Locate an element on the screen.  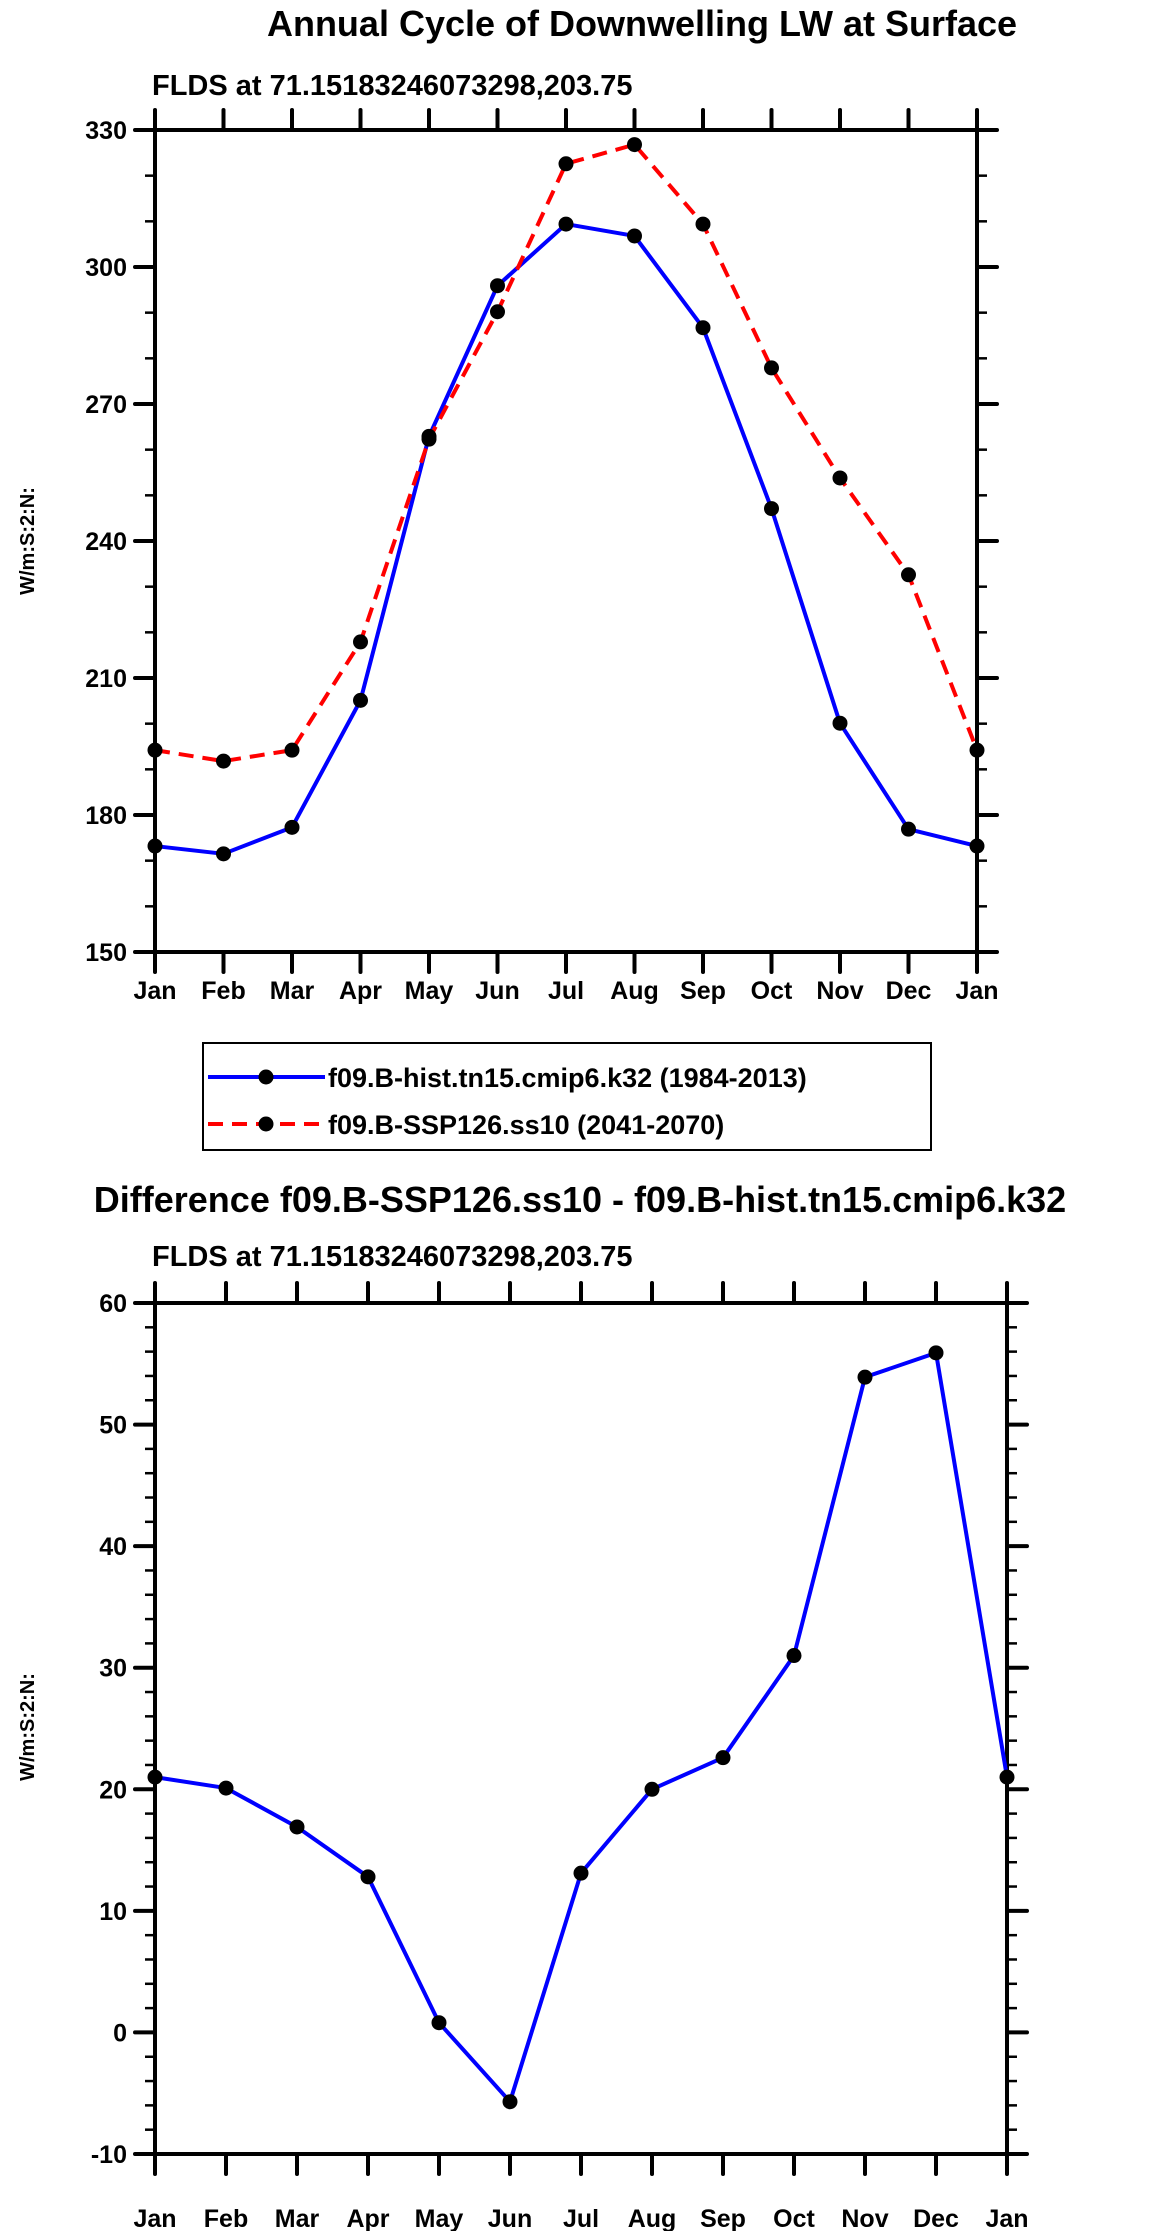
y-tick-label: 210 is located at coordinates (106, 679).